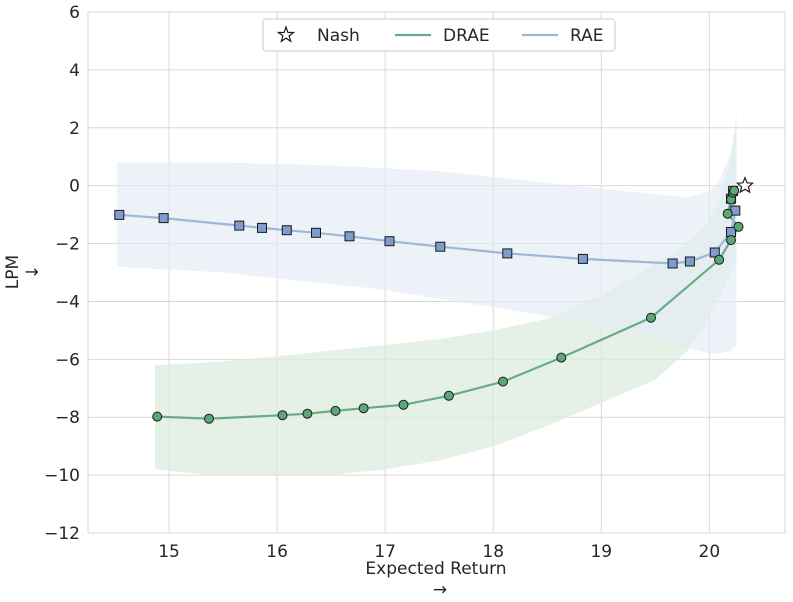 The image size is (793, 602). I want to click on legend: Nash DRAE RAE, so click(439, 35).